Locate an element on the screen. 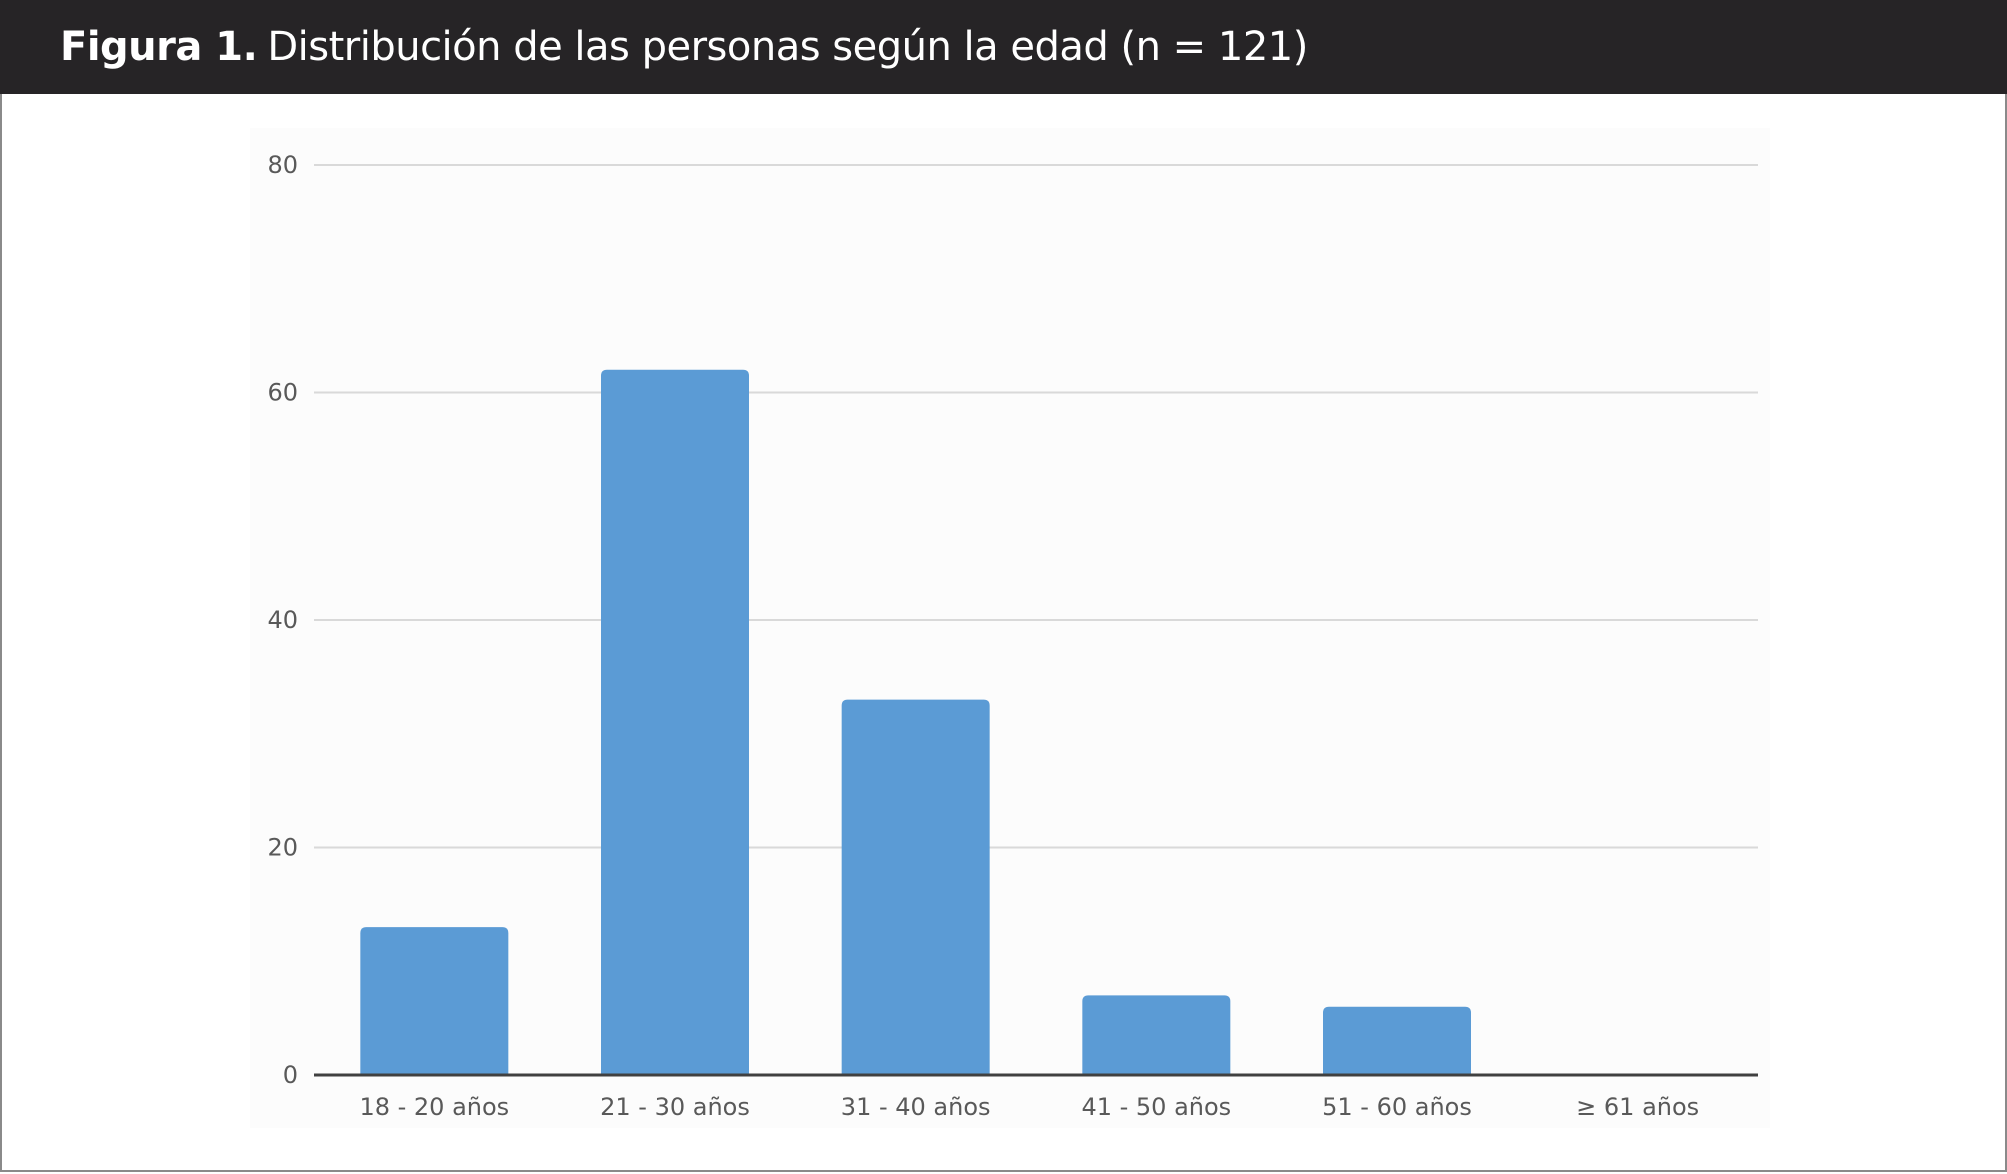 The height and width of the screenshot is (1174, 2007). x-tick-label: 51 - 60 años is located at coordinates (1397, 1107).